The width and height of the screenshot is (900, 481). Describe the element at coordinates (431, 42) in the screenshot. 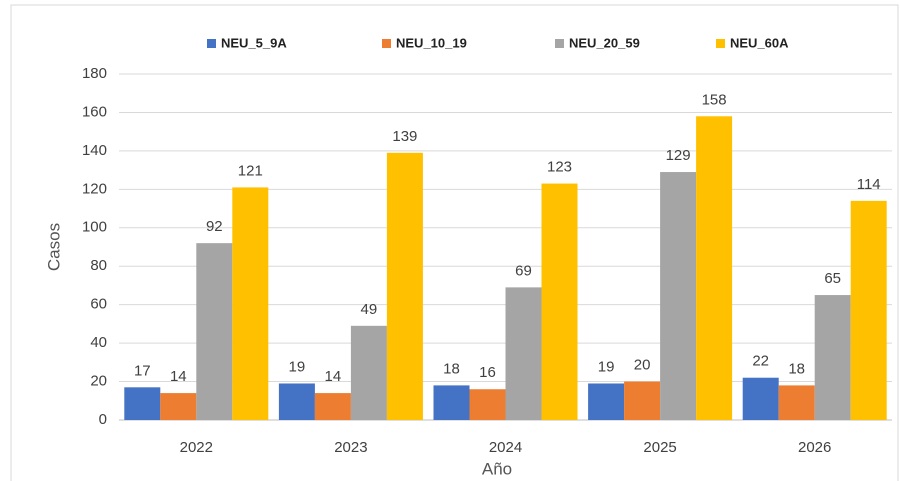

I see `legend-text: NEU_10_19` at that location.